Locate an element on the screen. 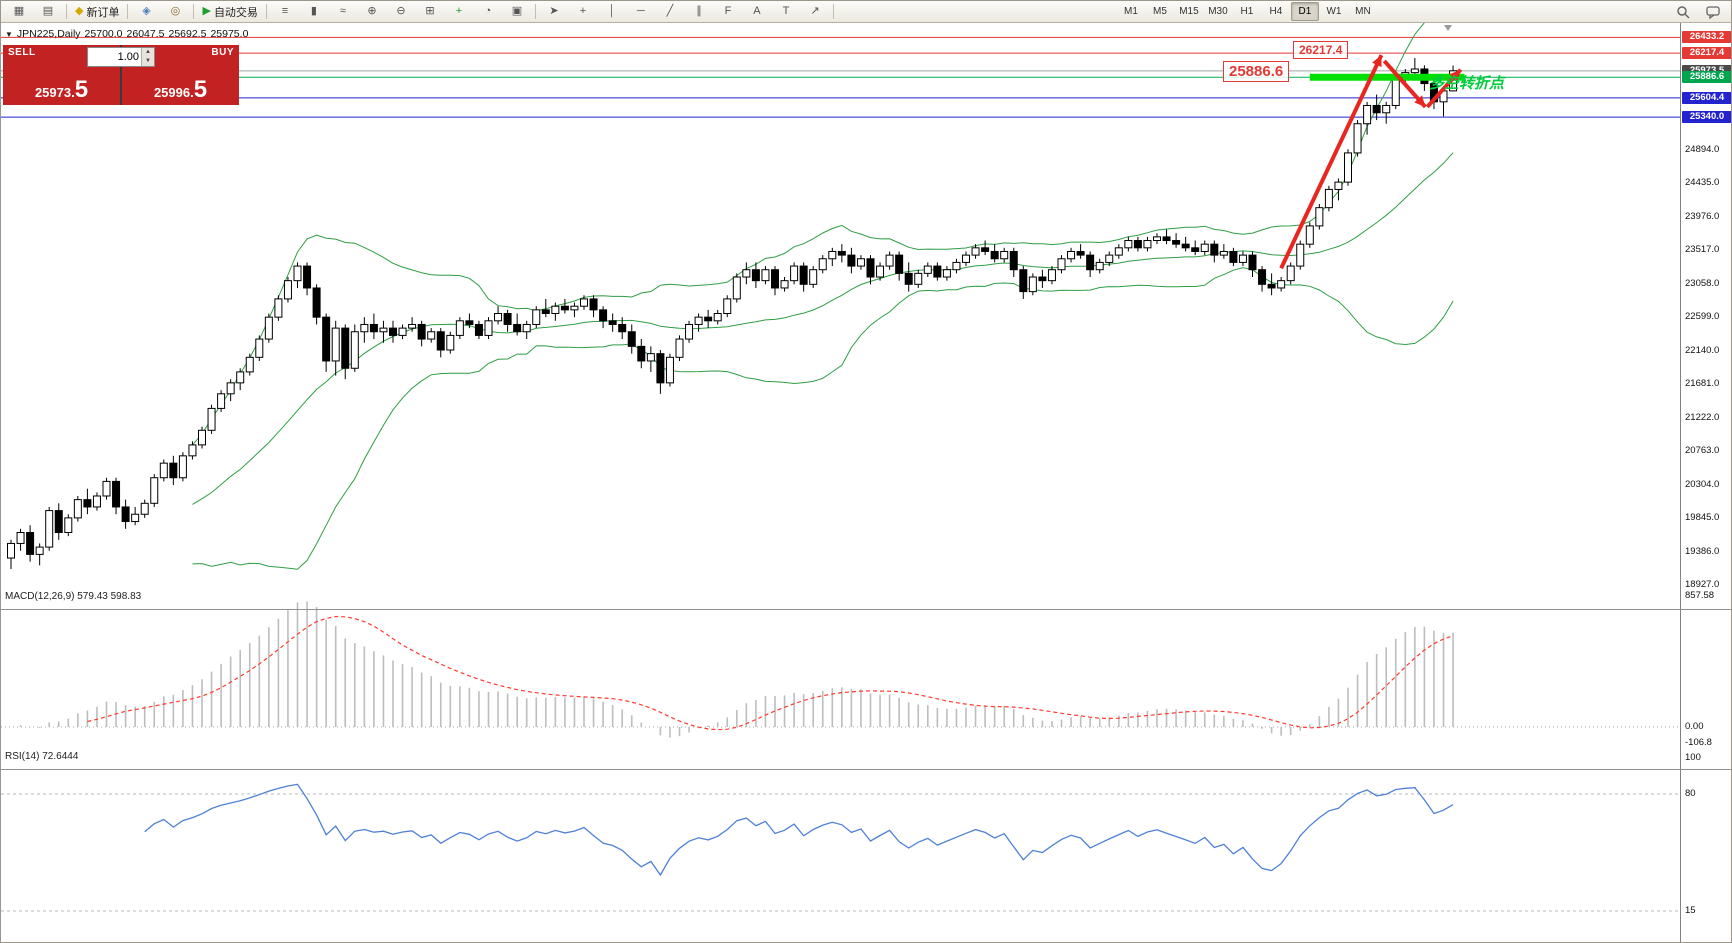 The height and width of the screenshot is (943, 1732). price-tick: 20763.0 is located at coordinates (1702, 451).